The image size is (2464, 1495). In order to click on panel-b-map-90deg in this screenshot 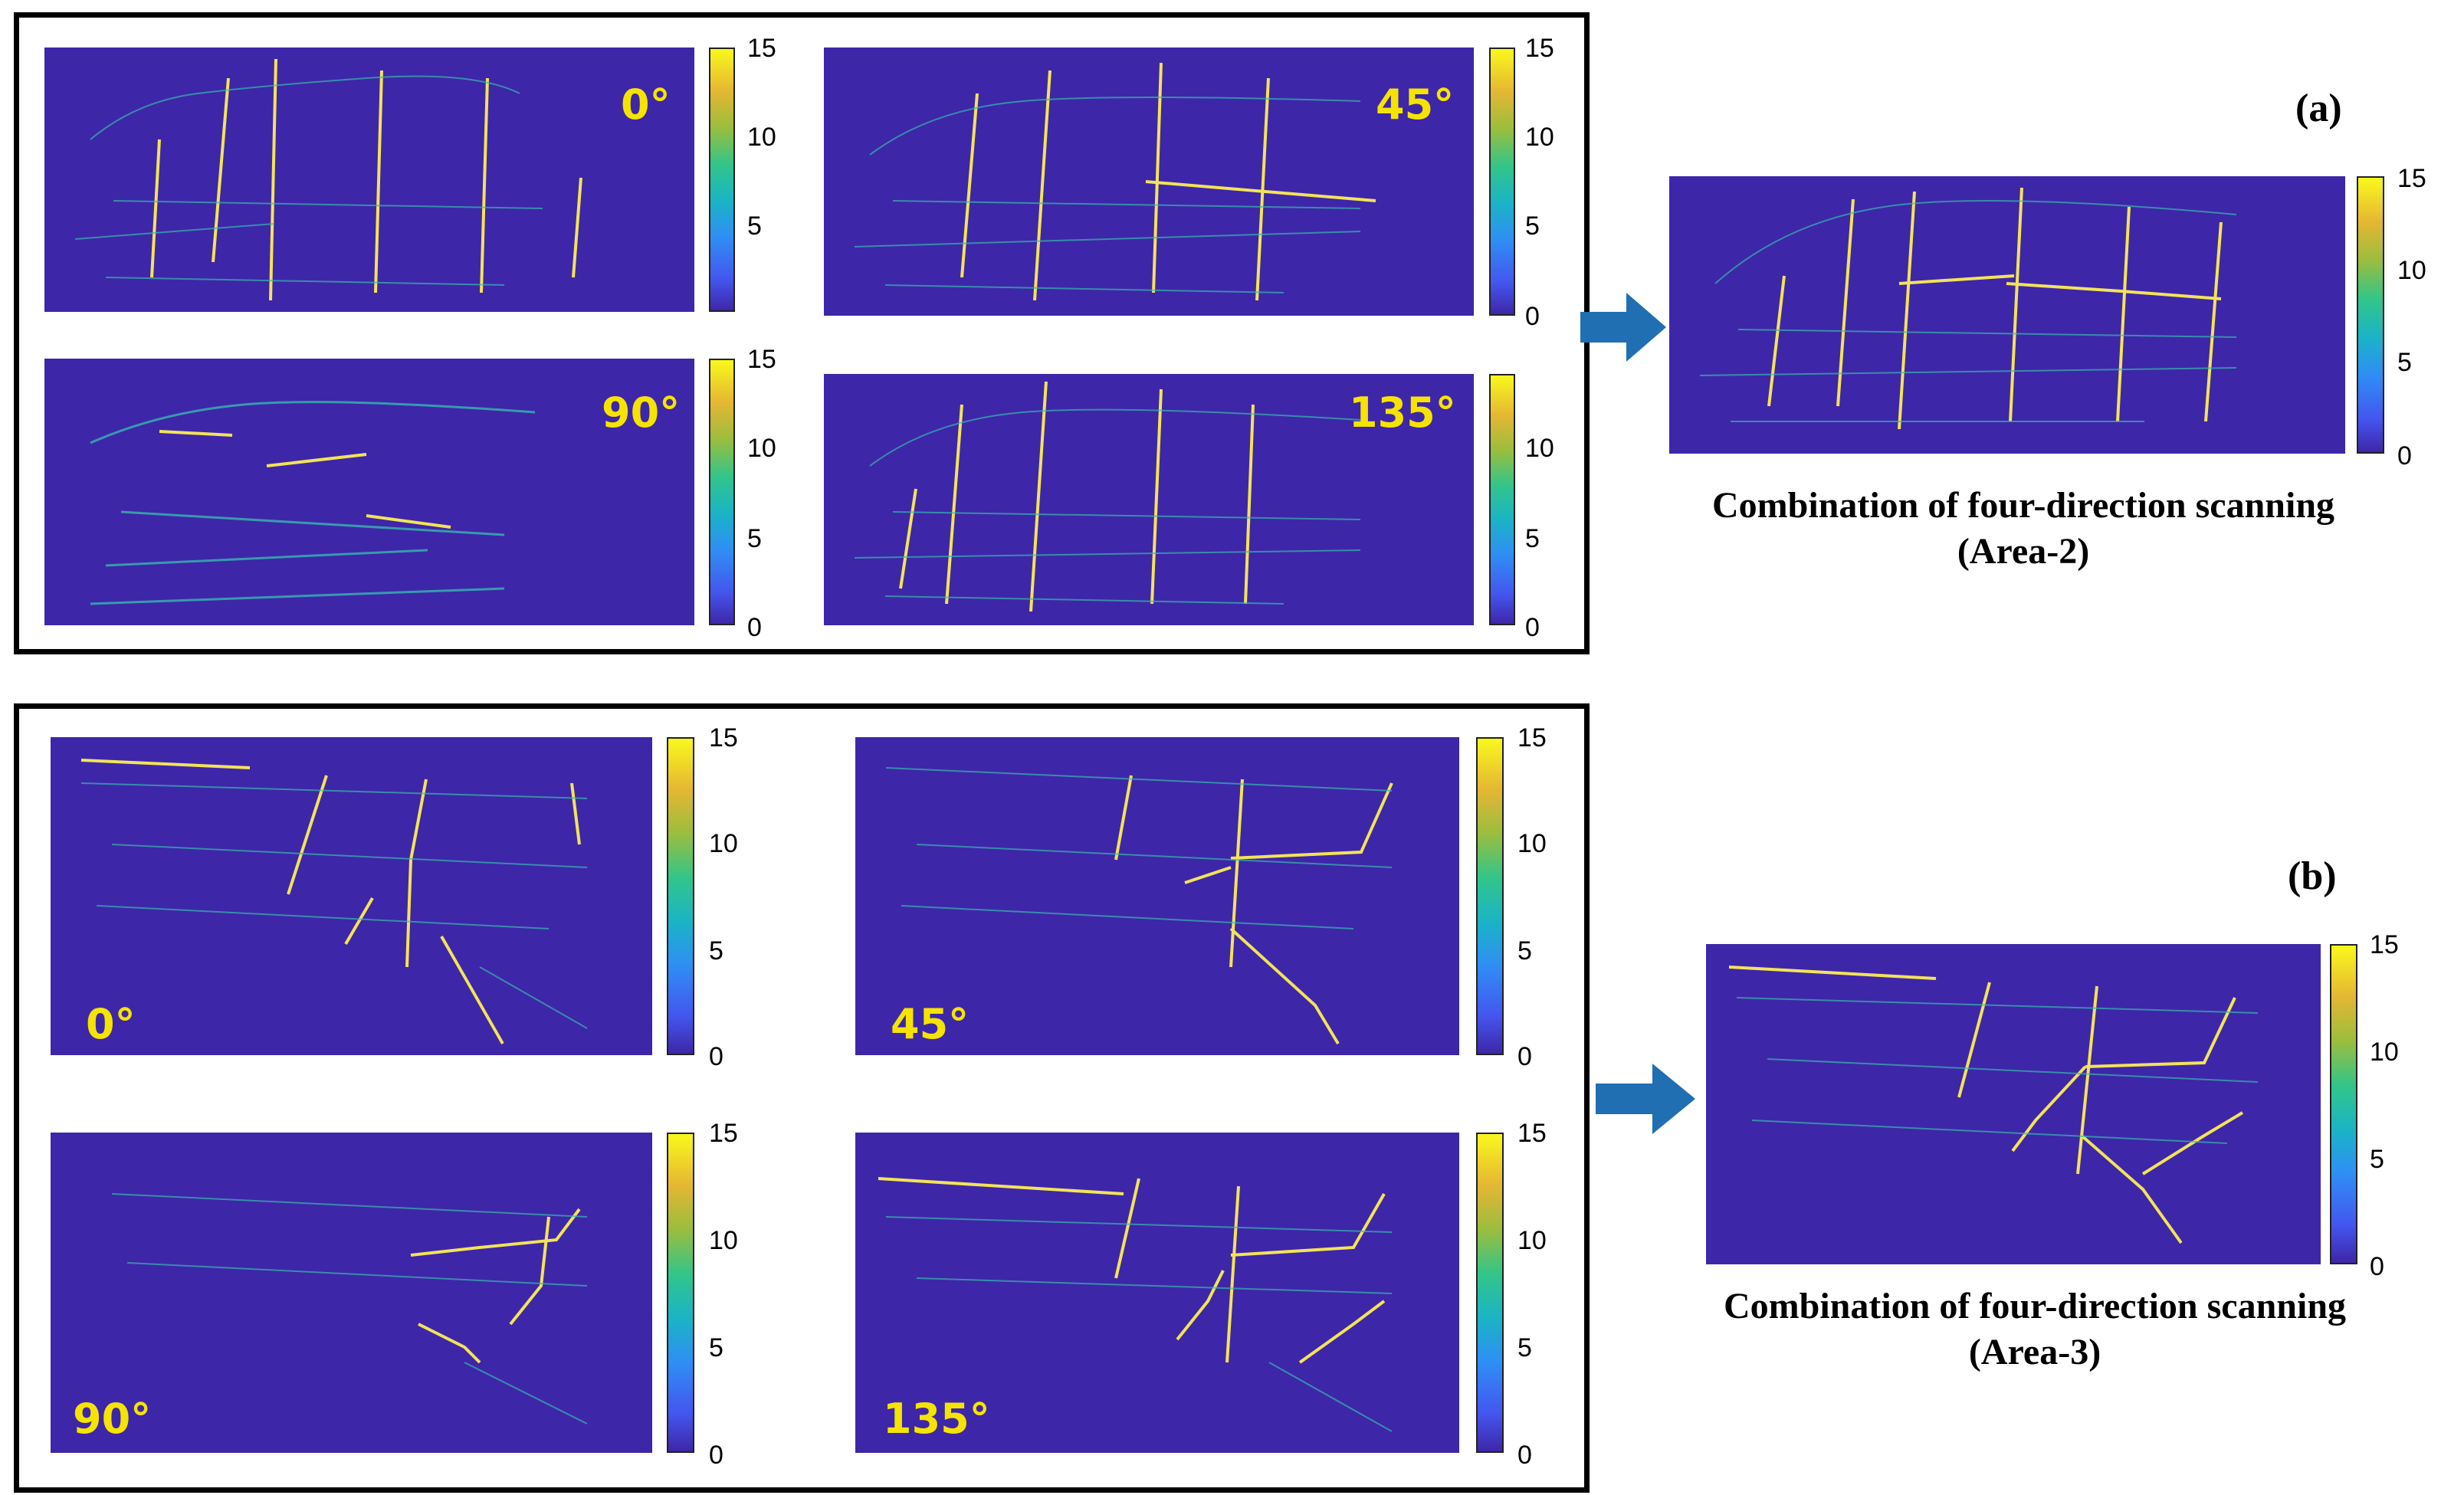, I will do `click(351, 1293)`.